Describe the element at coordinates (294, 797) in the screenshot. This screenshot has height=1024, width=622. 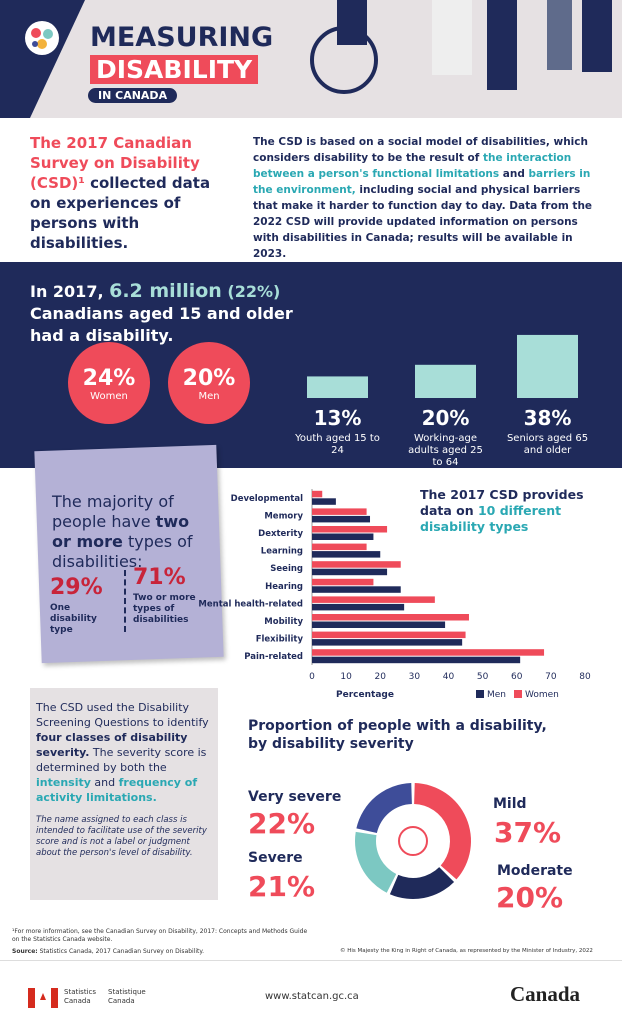
I see `slice-label: Very severe` at that location.